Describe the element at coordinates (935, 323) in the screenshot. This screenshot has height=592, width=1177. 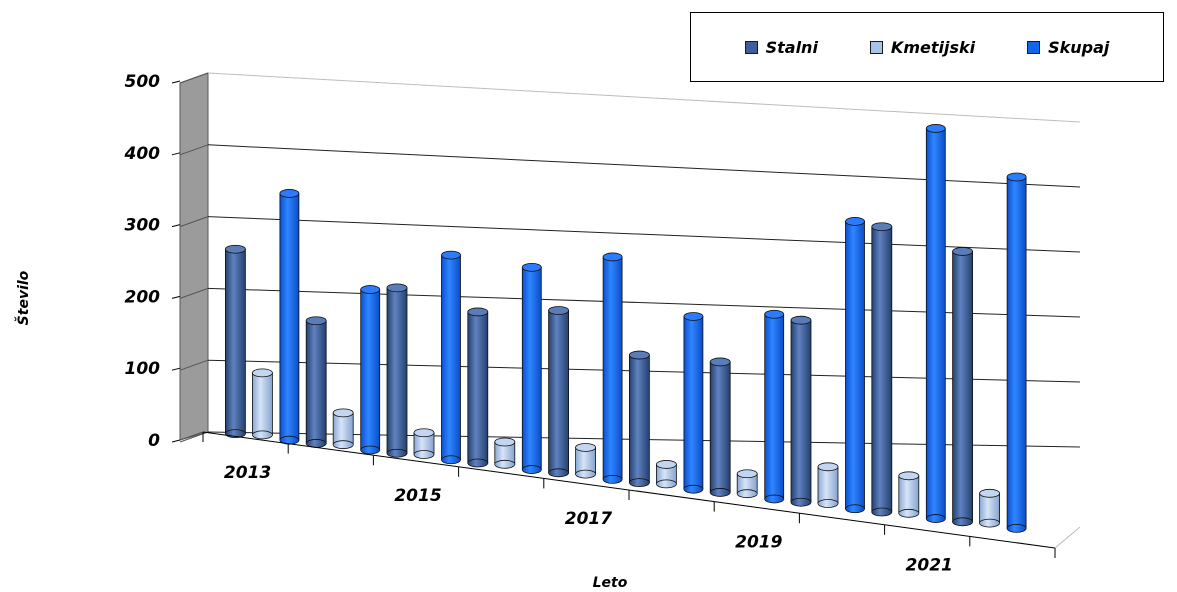
I see `bar-skupaj-2021` at that location.